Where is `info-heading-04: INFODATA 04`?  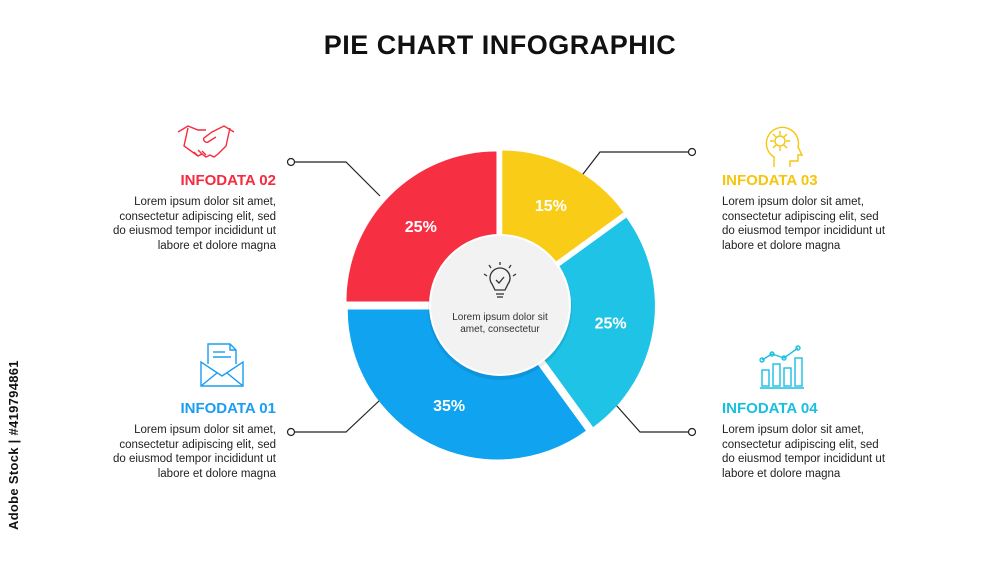 info-heading-04: INFODATA 04 is located at coordinates (770, 408).